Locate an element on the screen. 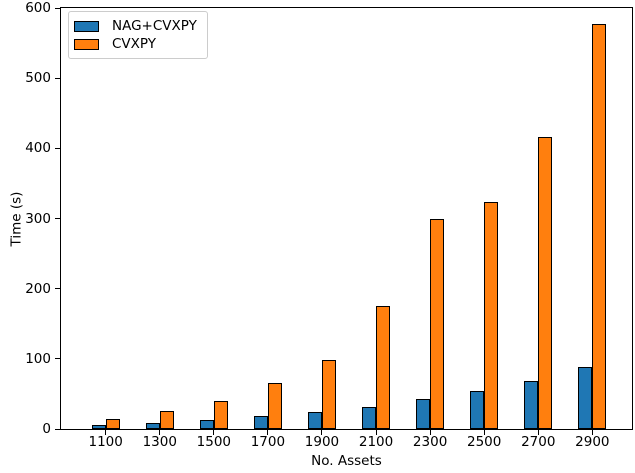  x-axis-title: No. Assets is located at coordinates (346, 461).